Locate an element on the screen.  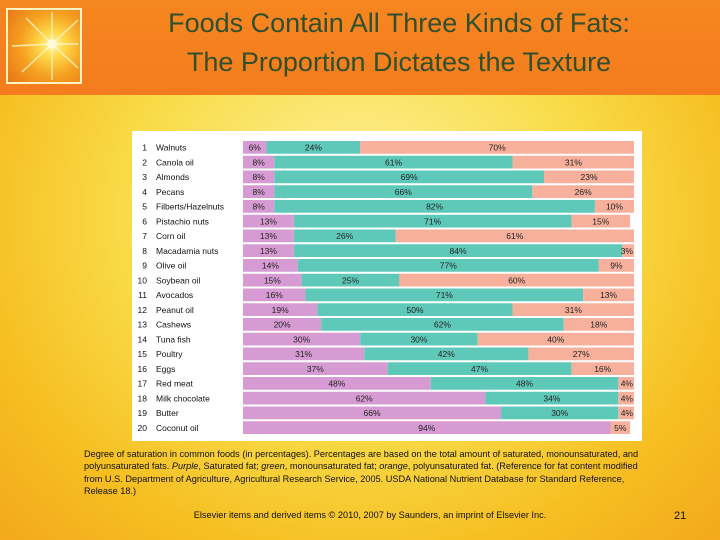
polyunsaturated-data-label: 61% is located at coordinates (514, 236).